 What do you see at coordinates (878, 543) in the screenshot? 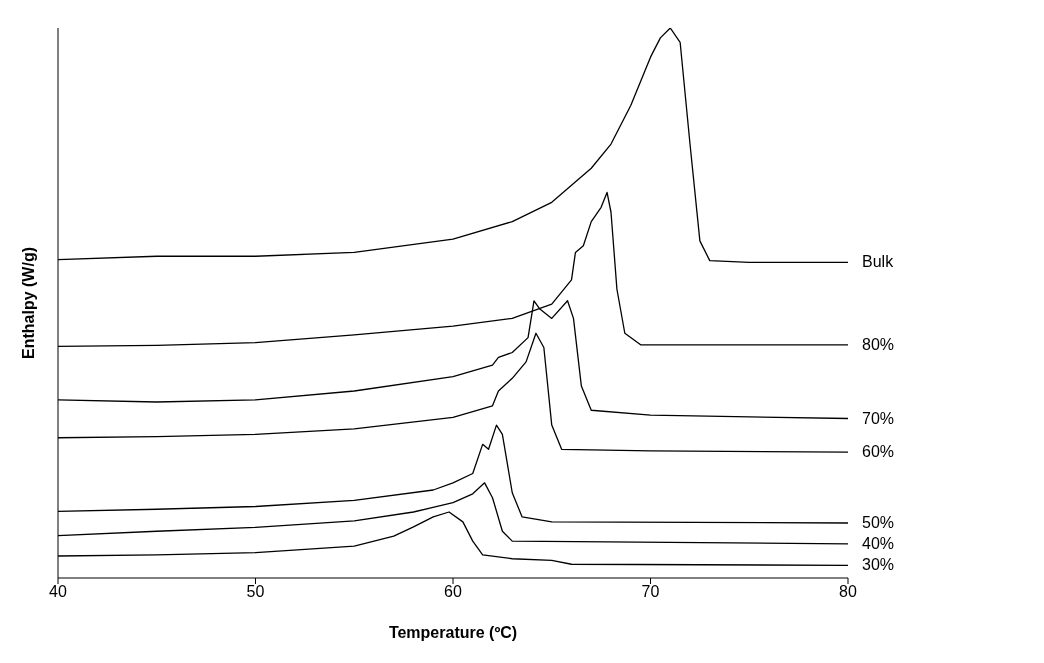
I see `series-label: 40%` at bounding box center [878, 543].